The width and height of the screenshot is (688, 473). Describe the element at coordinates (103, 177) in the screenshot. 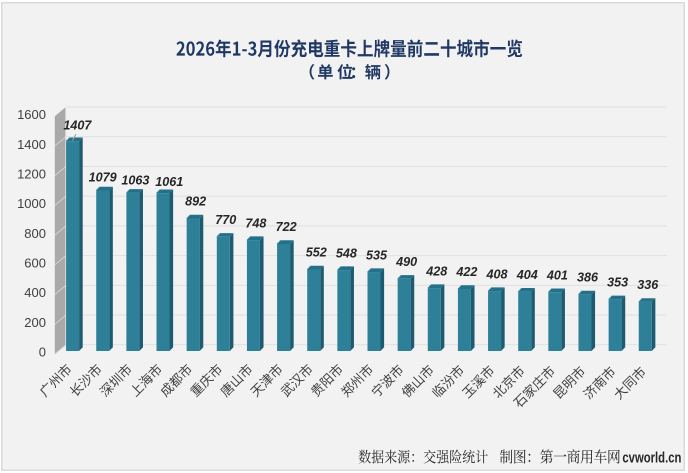

I see `svg-text: 1079` at that location.